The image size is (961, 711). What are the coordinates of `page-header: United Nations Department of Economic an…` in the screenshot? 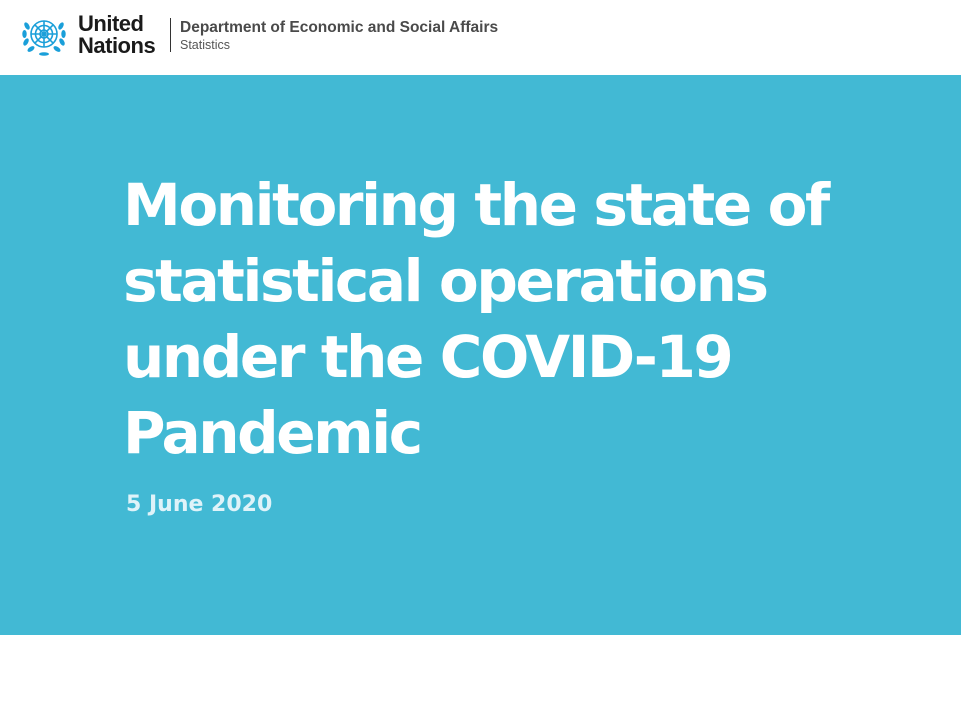 It's located at (480, 37).